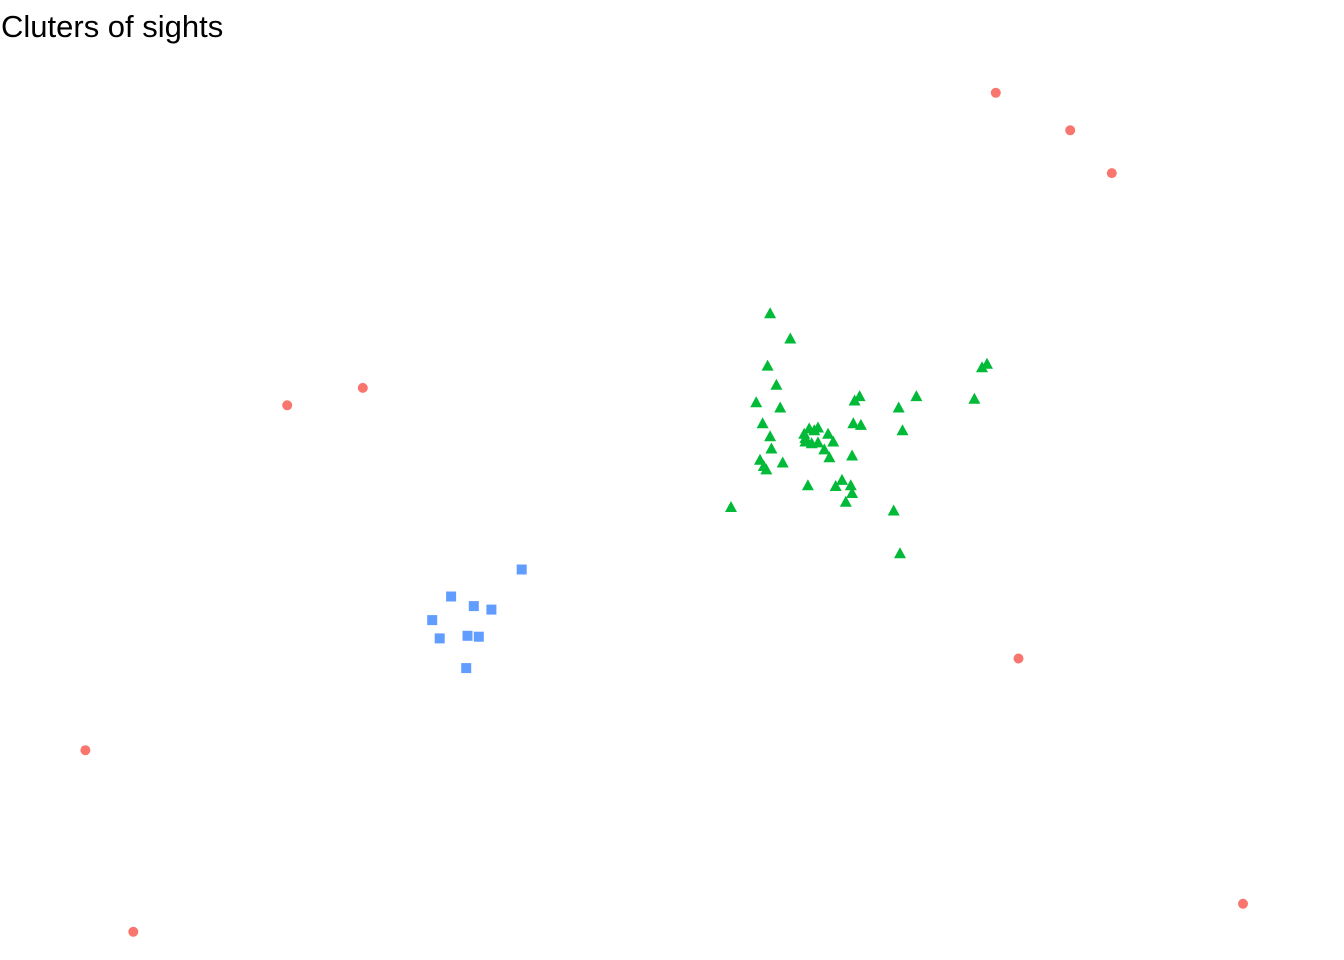  What do you see at coordinates (112, 26) in the screenshot?
I see `chart-title: Cluters of sights` at bounding box center [112, 26].